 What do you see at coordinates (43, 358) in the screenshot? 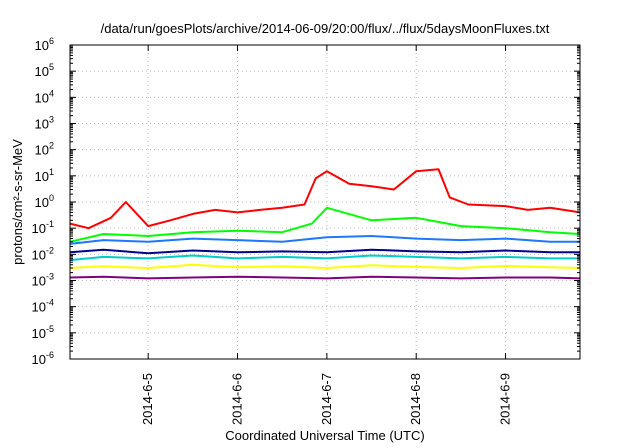
I see `y-tick-label: 10⁻⁶` at bounding box center [43, 358].